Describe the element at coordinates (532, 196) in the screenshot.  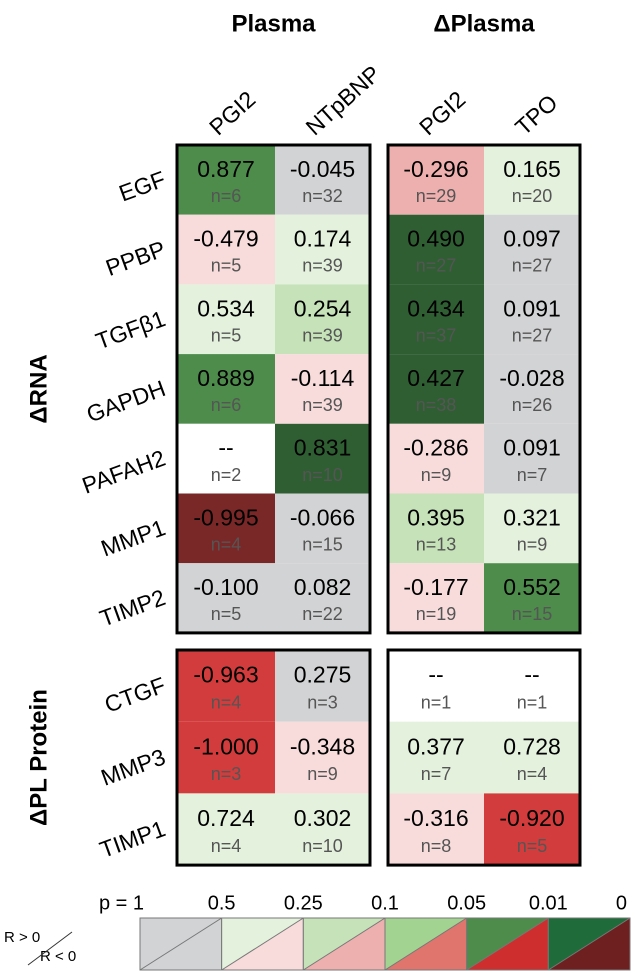
I see `cell-count: n=20` at that location.